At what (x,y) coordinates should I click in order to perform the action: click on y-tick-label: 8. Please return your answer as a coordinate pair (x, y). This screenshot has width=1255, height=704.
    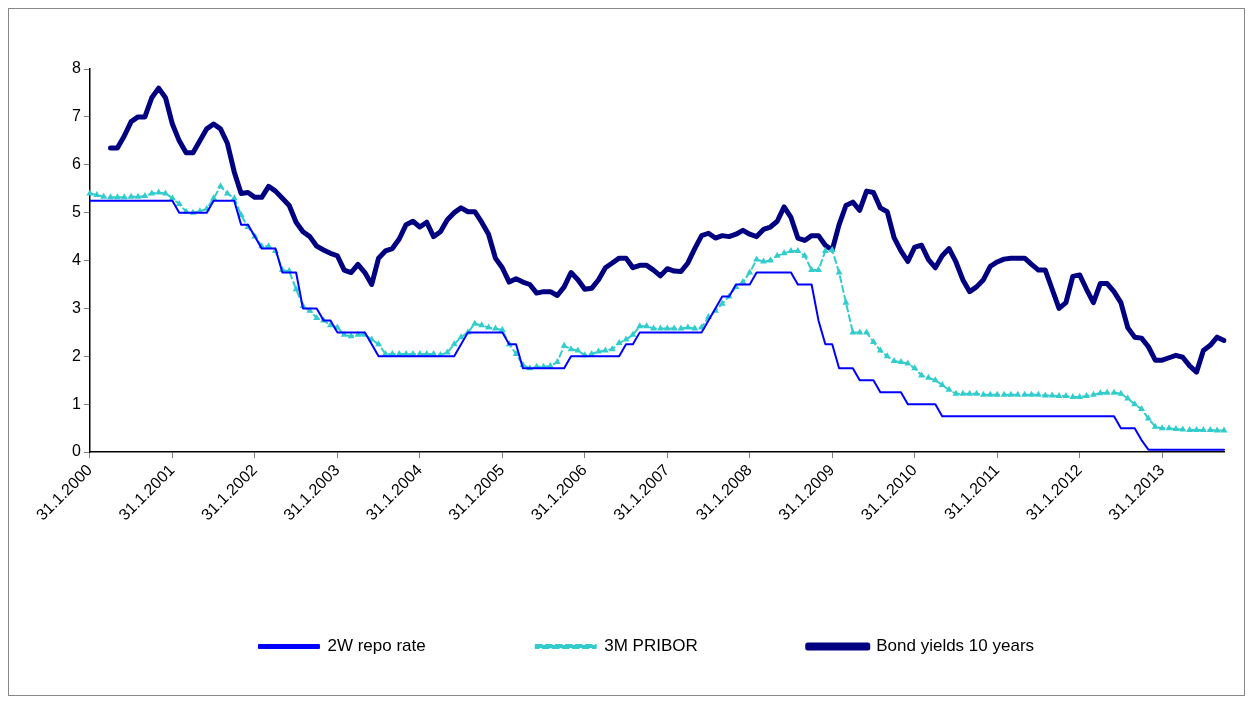
    Looking at the image, I should click on (76, 68).